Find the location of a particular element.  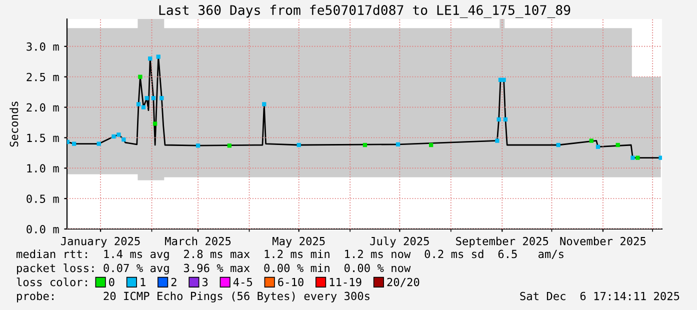

legend-label: 4-5 is located at coordinates (242, 282).